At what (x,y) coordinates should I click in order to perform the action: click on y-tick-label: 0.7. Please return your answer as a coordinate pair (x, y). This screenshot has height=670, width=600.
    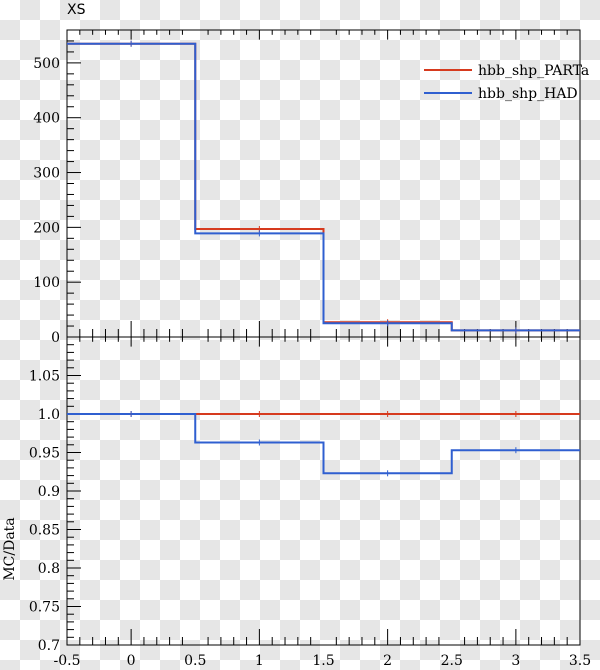
    Looking at the image, I should click on (49, 646).